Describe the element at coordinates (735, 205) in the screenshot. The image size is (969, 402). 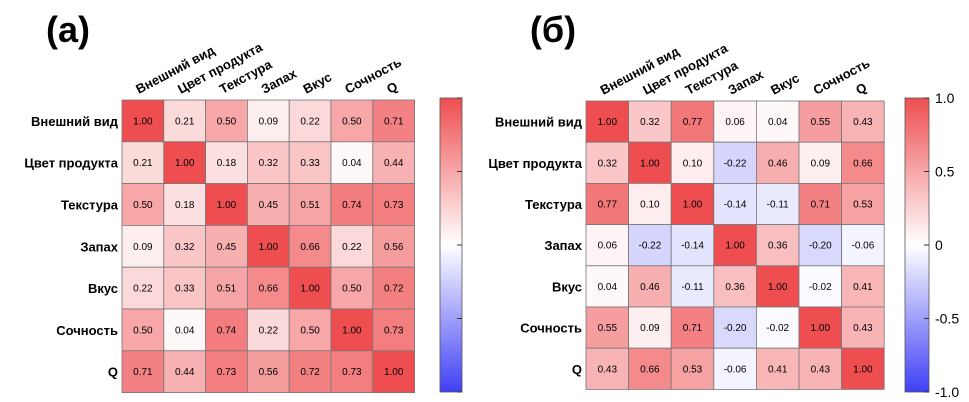
I see `cell-value-label: -0.14` at that location.